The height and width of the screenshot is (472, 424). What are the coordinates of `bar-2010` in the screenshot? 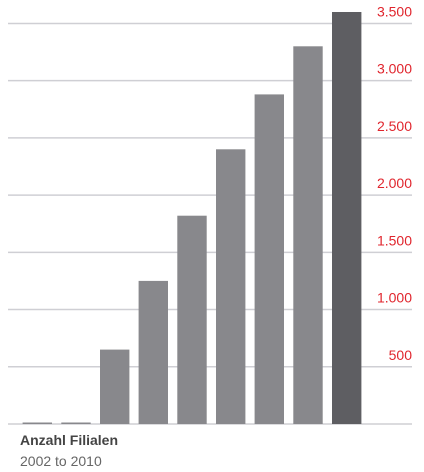 It's located at (347, 218).